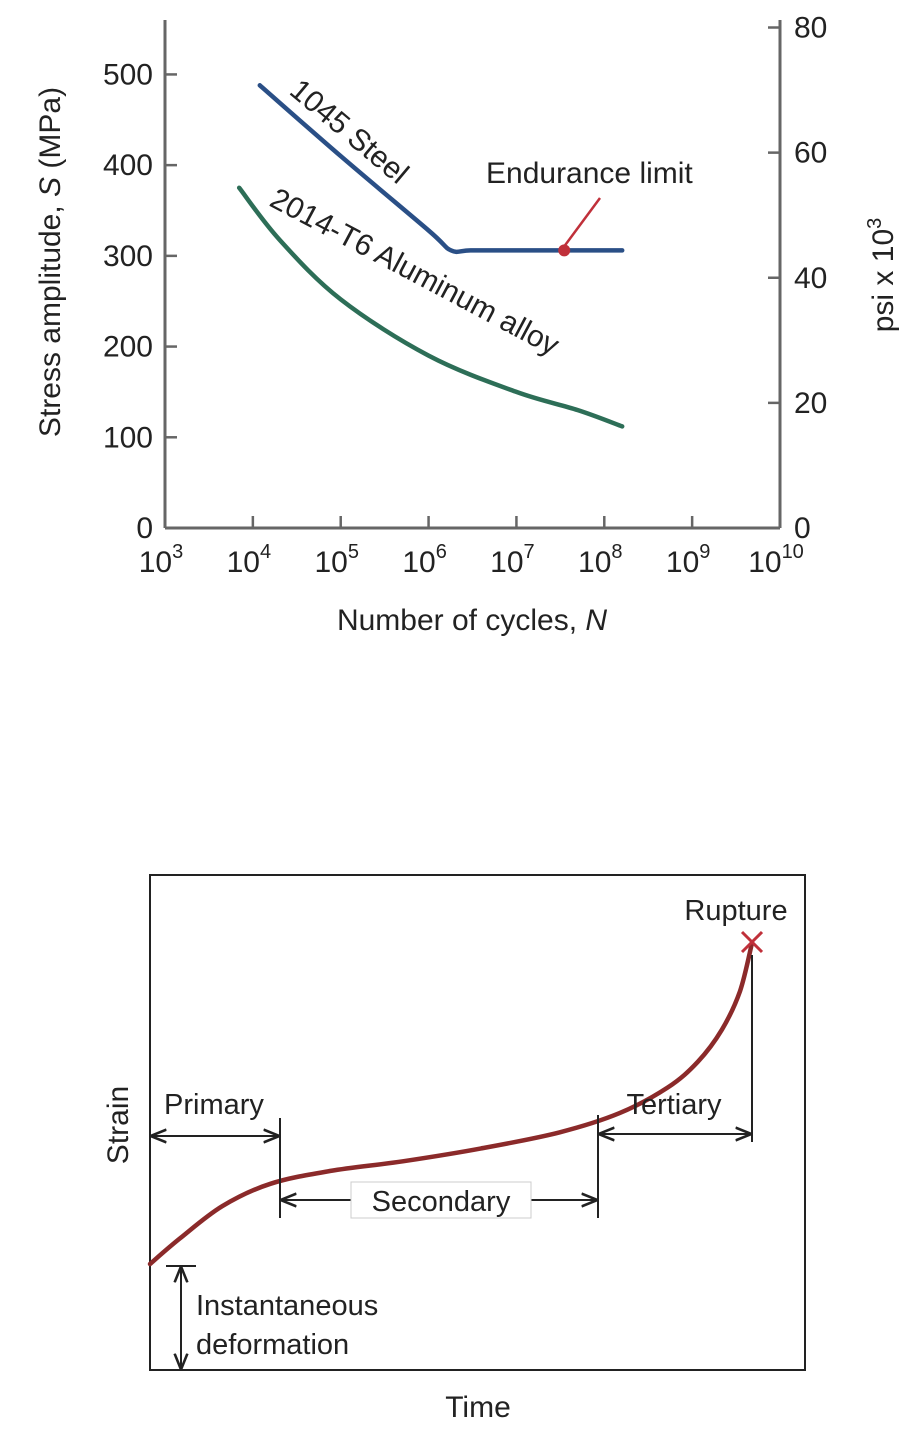  I want to click on x-tick-label-4: 10⁷, so click(512, 560).